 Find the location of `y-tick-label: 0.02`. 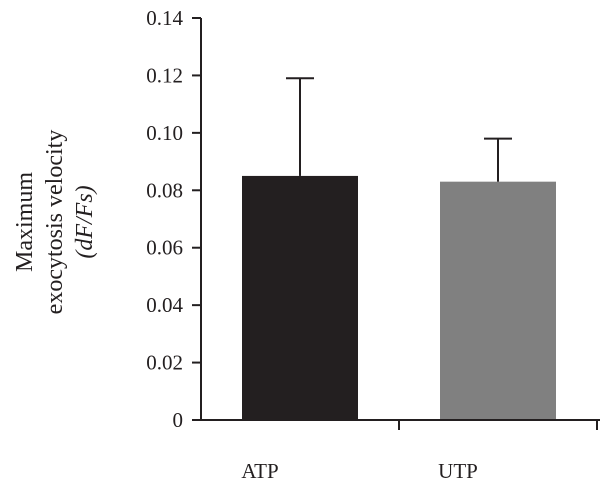

y-tick-label: 0.02 is located at coordinates (164, 363).